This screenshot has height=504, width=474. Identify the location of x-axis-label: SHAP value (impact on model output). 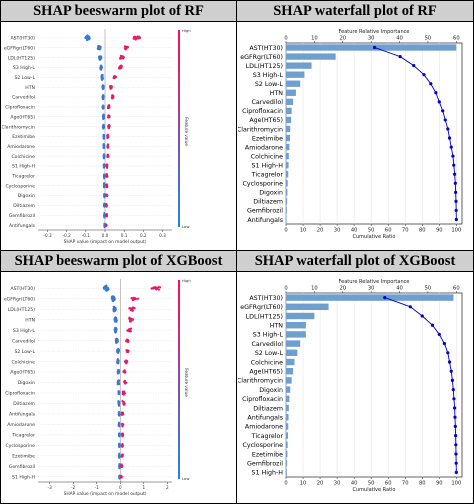
(105, 242).